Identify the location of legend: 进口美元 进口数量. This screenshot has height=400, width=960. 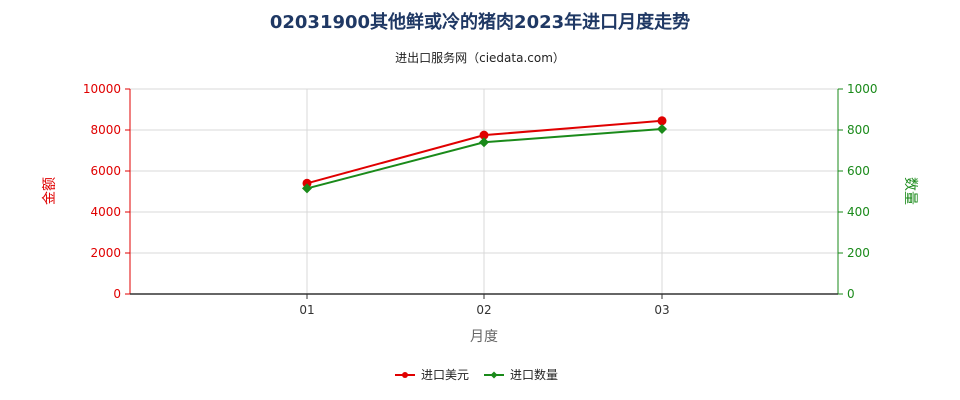
(476, 374).